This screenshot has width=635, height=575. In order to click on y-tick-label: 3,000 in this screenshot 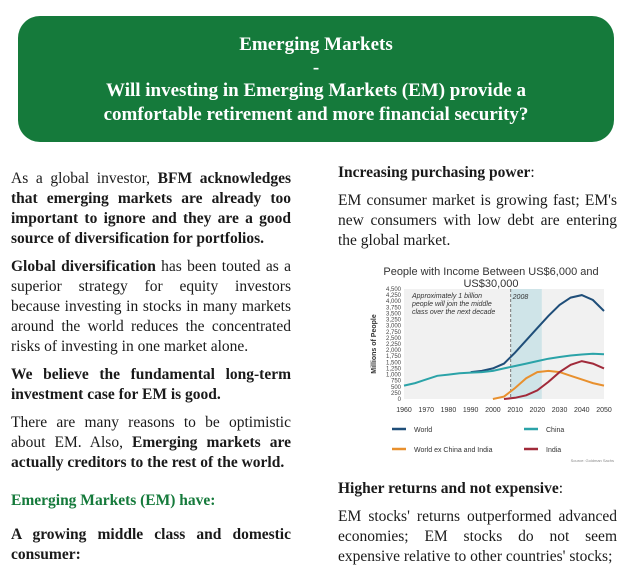, I will do `click(394, 327)`.